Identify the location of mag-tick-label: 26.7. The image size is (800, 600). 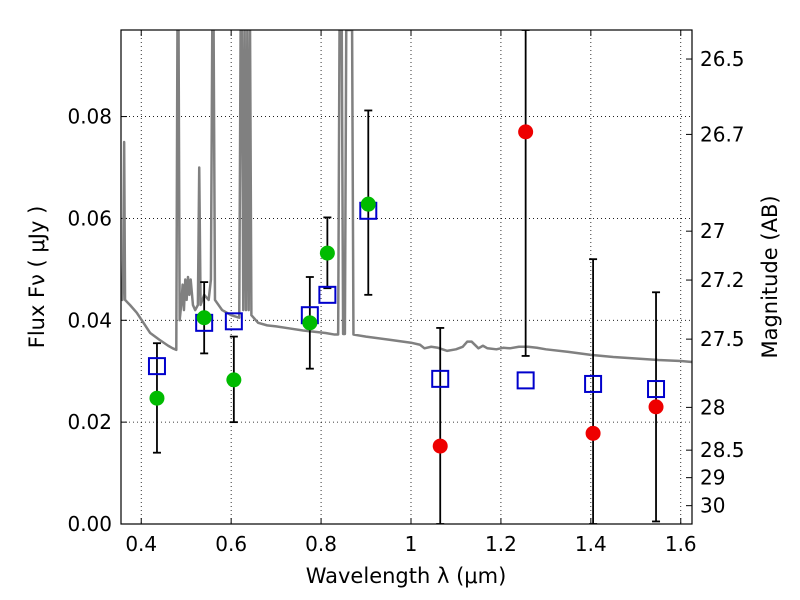
(722, 134).